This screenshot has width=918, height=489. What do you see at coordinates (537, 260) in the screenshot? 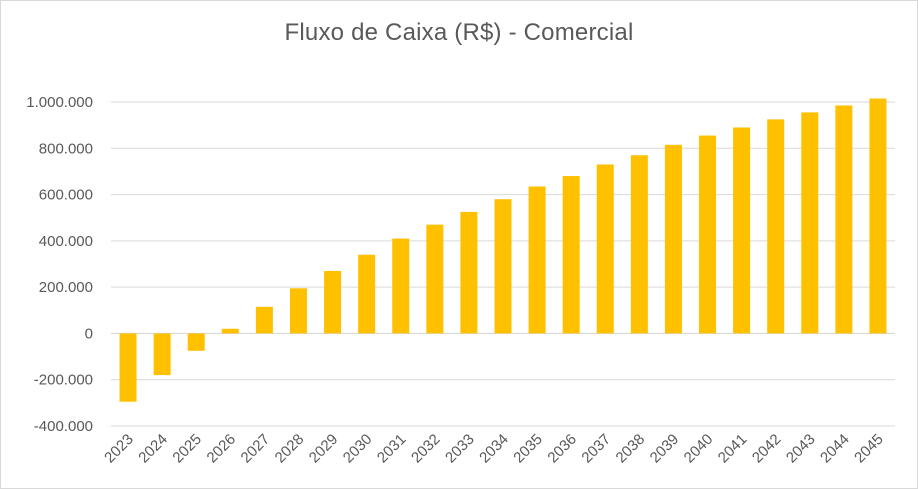
I see `bar-2035` at bounding box center [537, 260].